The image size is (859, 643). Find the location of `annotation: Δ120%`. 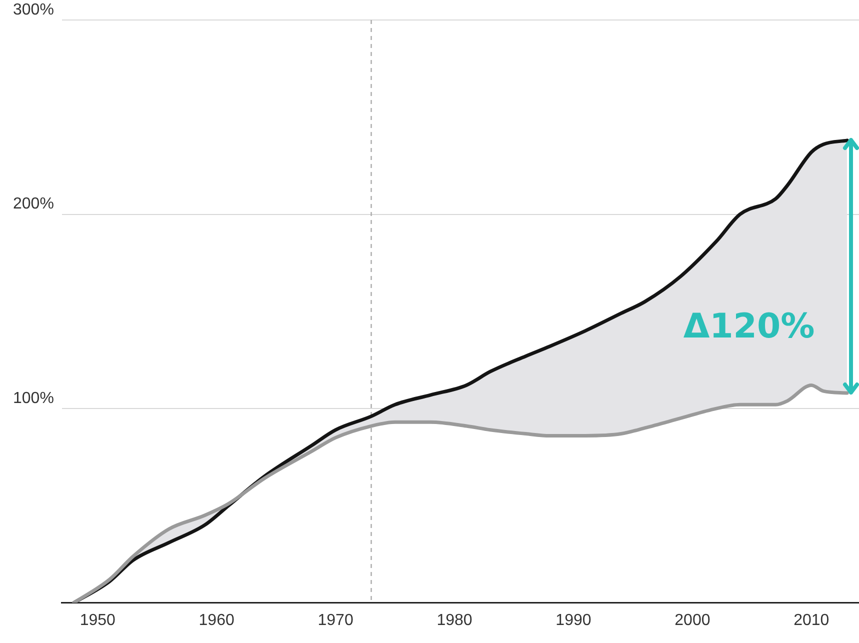

annotation: Δ120% is located at coordinates (749, 326).